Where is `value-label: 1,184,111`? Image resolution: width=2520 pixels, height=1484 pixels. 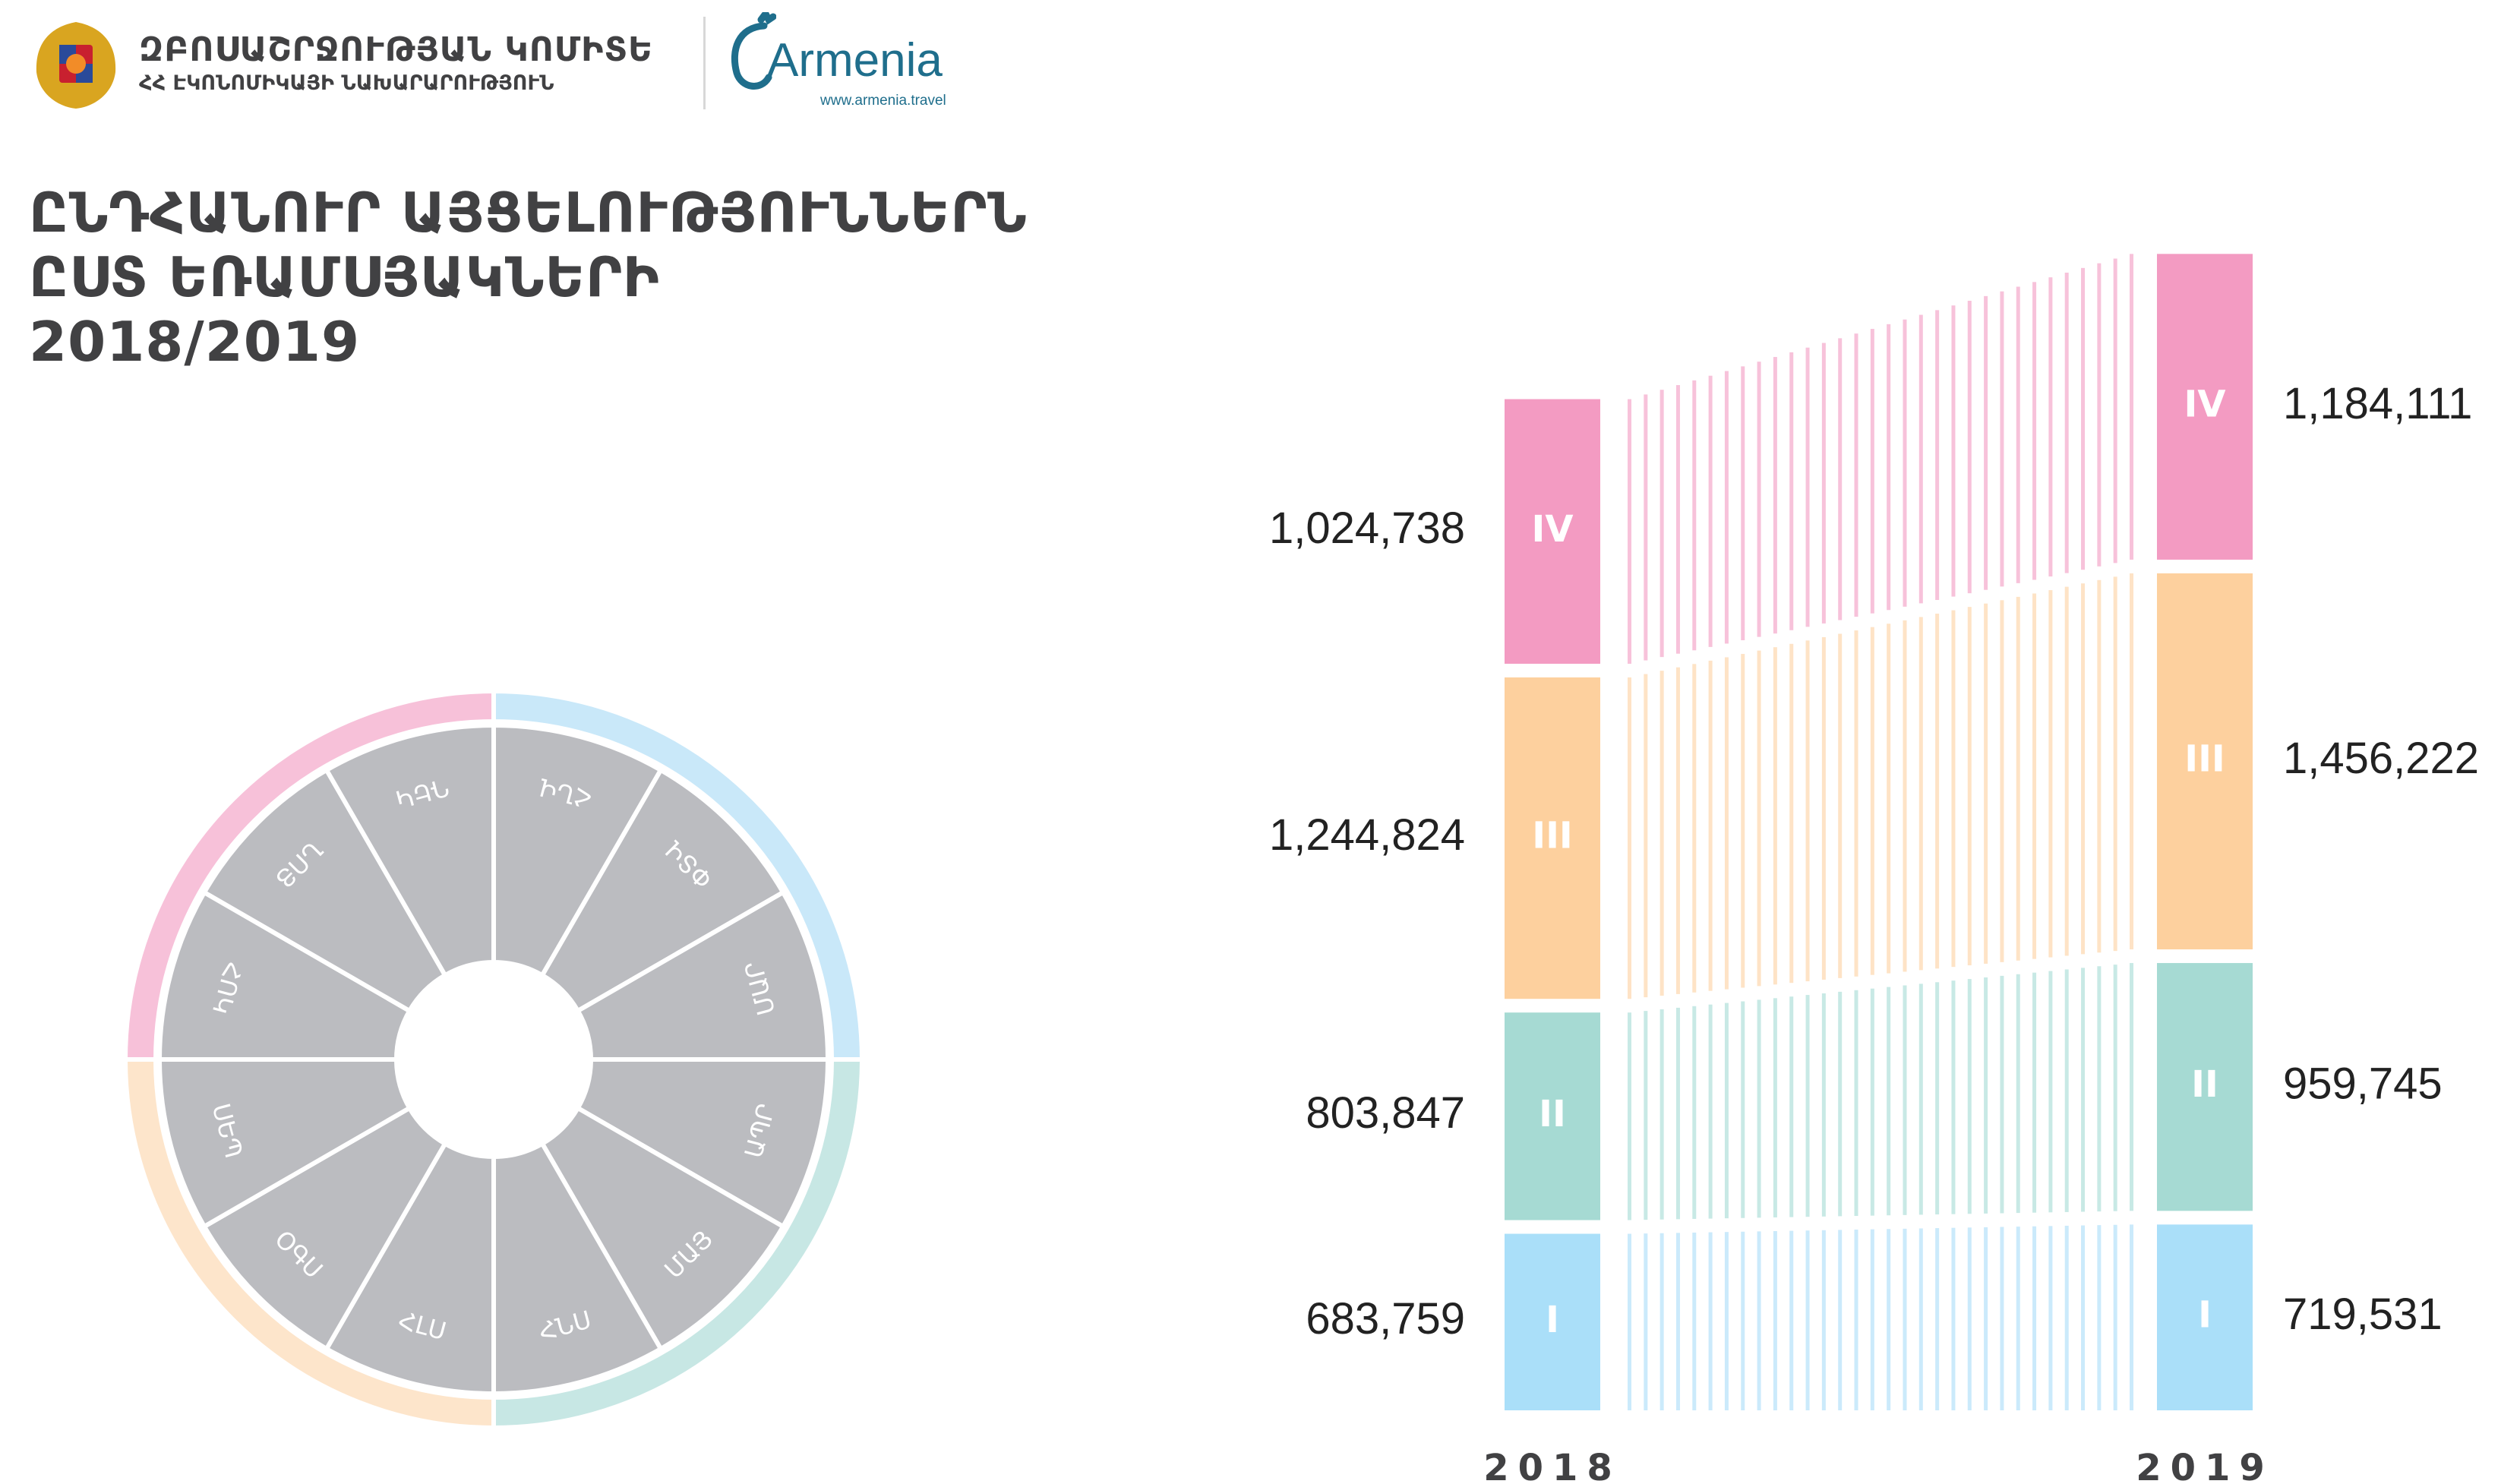 value-label: 1,184,111 is located at coordinates (2377, 403).